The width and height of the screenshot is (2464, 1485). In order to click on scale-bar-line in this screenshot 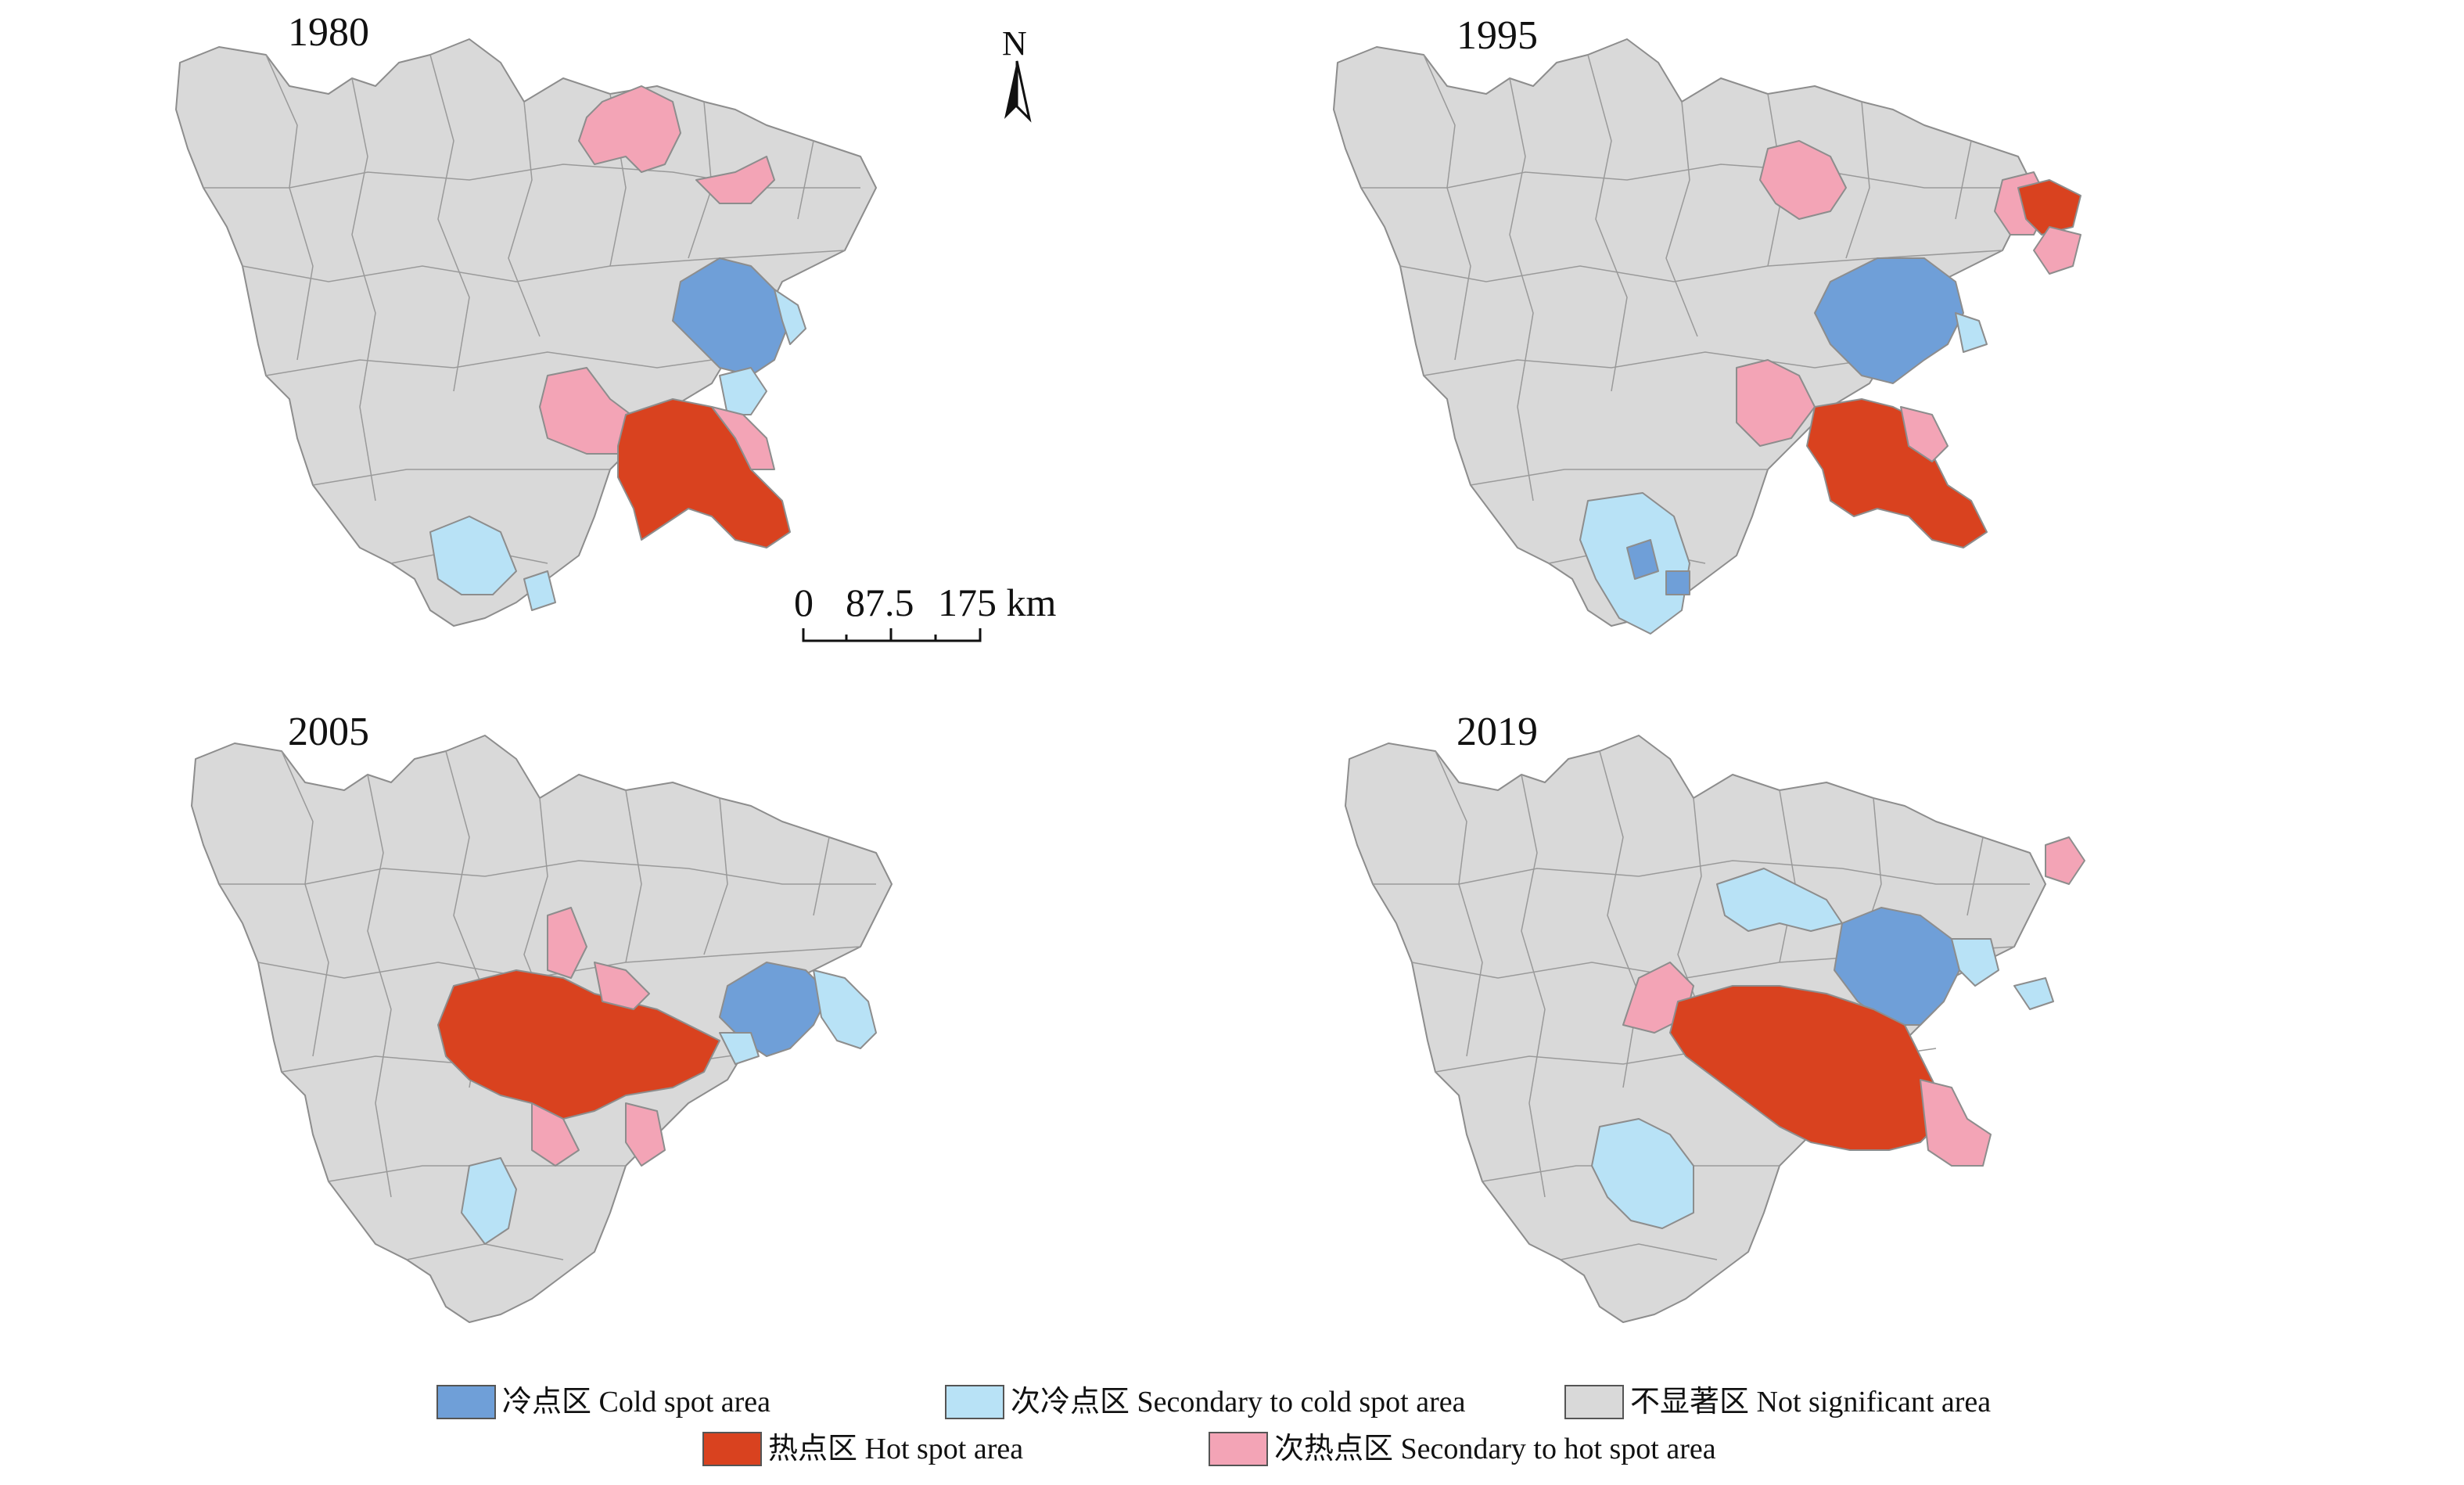, I will do `click(892, 635)`.